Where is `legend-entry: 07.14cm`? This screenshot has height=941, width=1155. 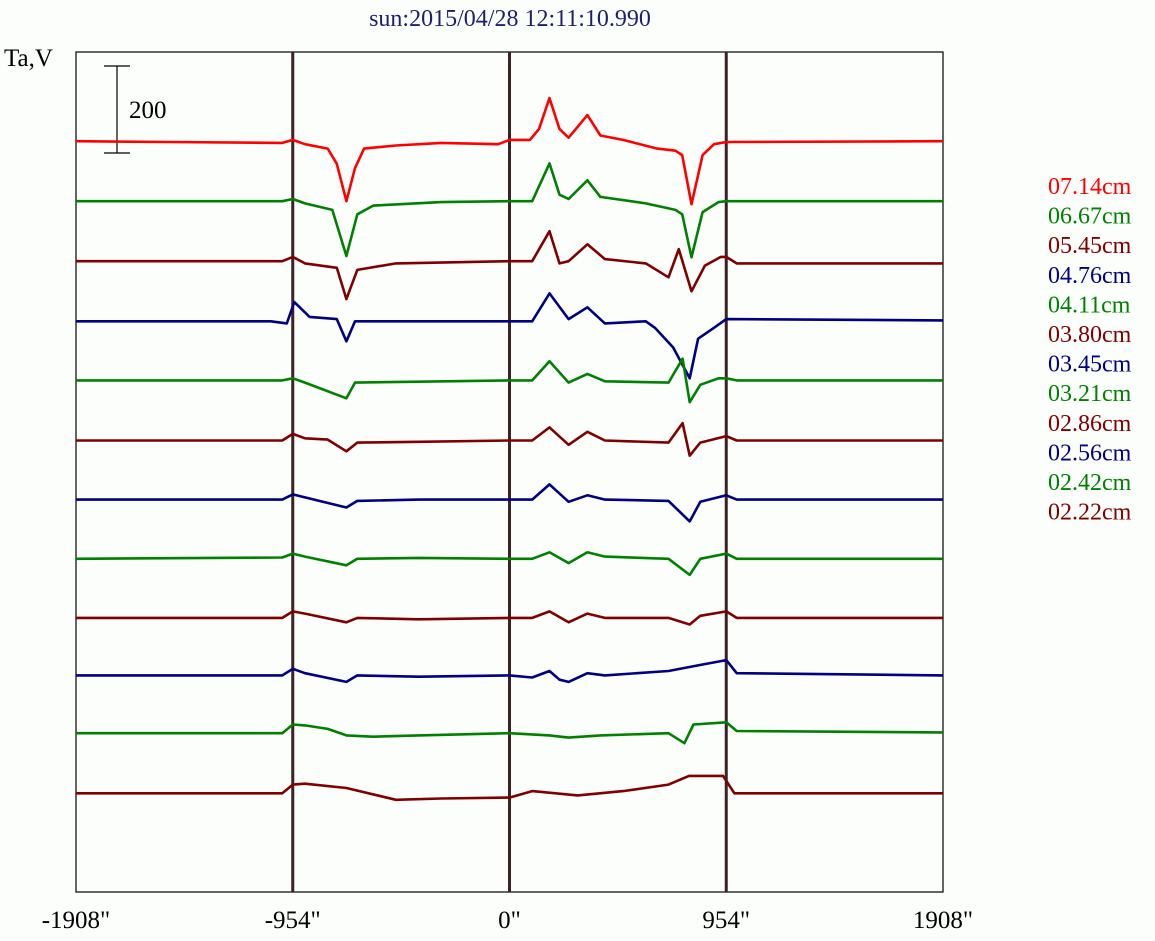 legend-entry: 07.14cm is located at coordinates (1090, 187).